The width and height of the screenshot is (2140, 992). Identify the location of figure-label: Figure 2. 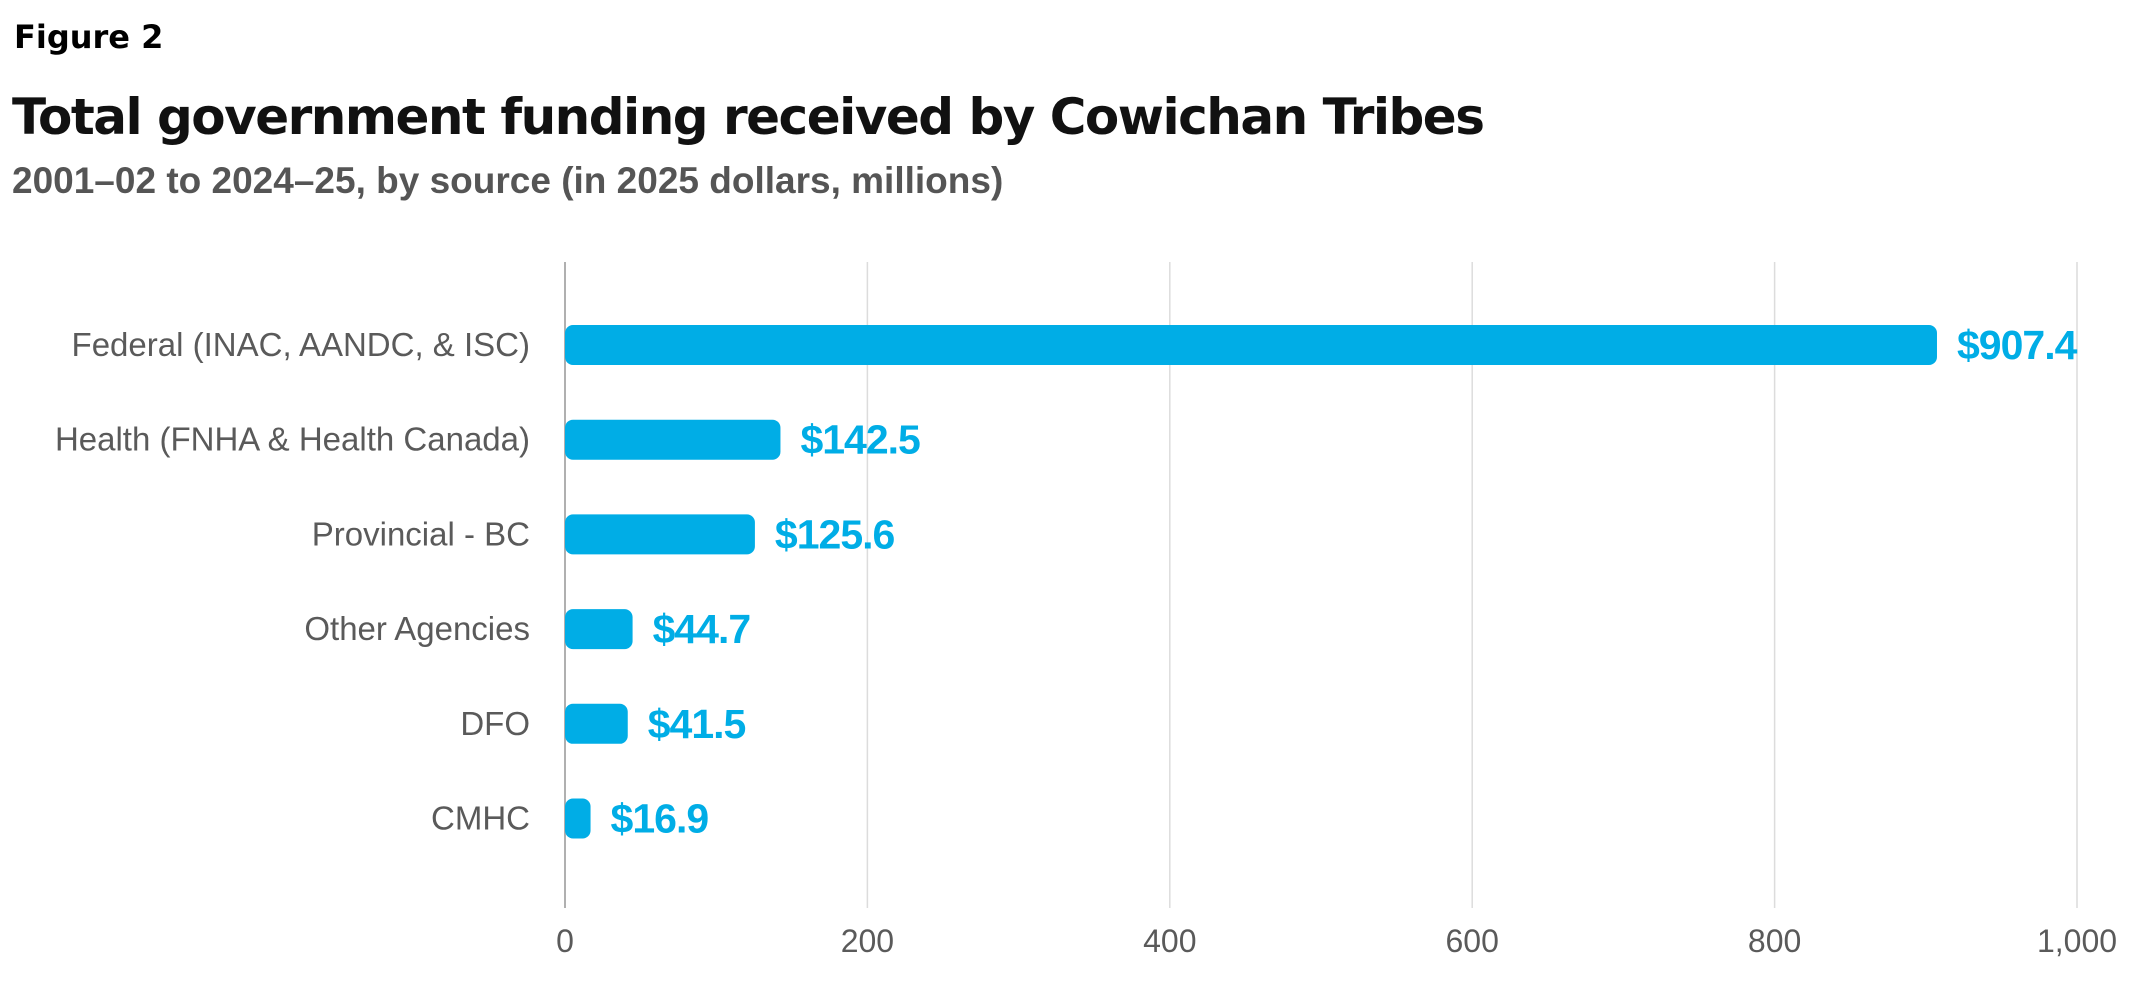
(89, 37).